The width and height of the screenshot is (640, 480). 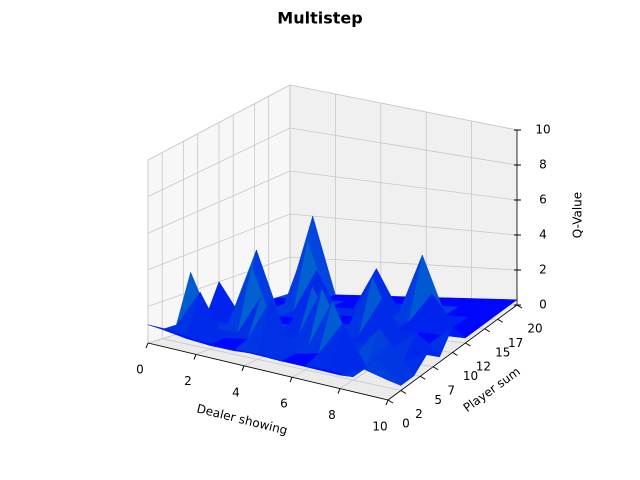 I want to click on y-tick-label: 17, so click(x=515, y=343).